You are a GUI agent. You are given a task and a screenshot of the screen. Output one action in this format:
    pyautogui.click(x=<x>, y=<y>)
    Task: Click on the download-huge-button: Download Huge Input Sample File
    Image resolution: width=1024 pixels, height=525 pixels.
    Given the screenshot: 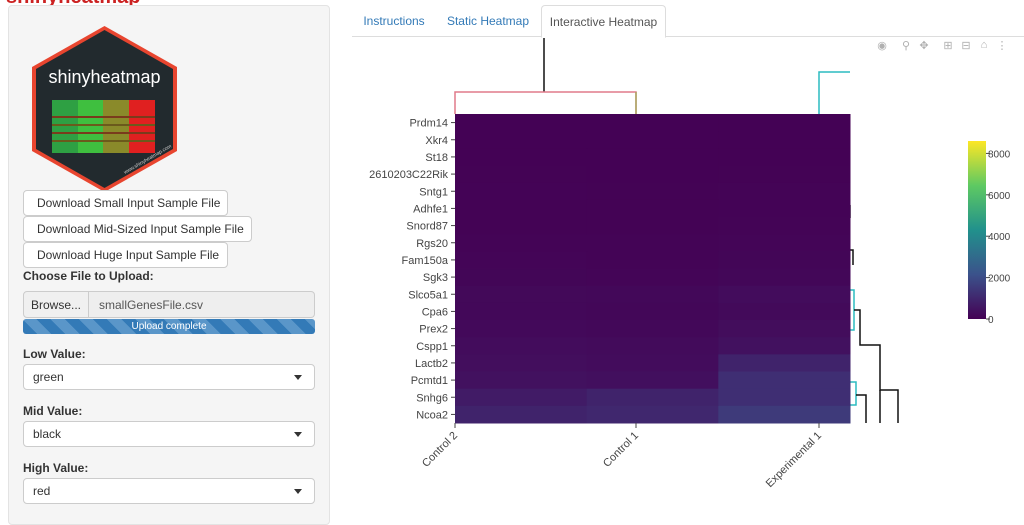 What is the action you would take?
    pyautogui.click(x=125, y=255)
    